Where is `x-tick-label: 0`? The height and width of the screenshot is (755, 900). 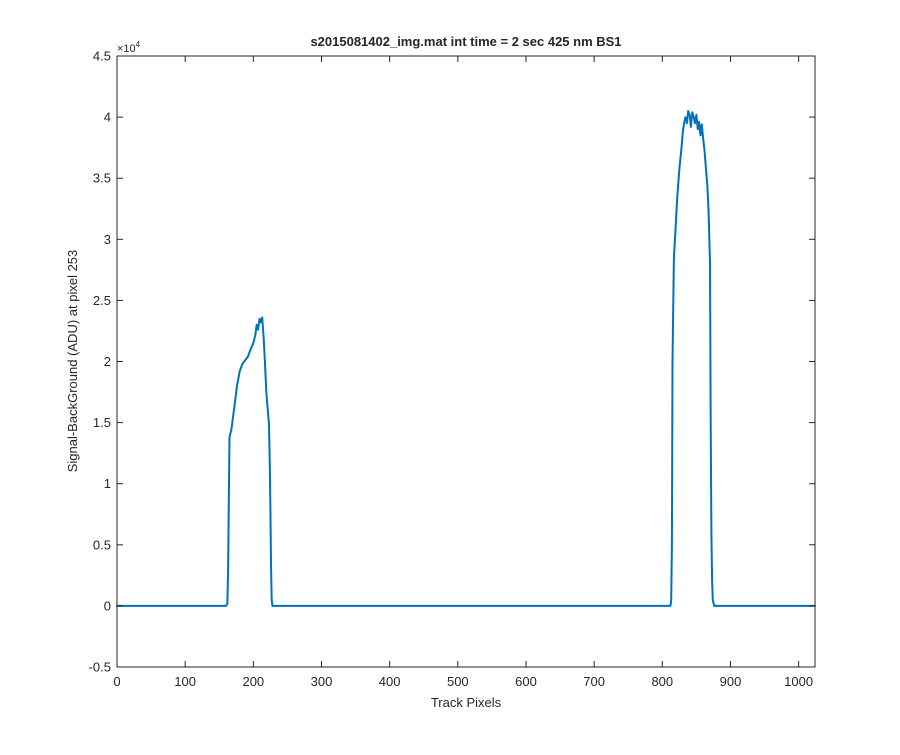 x-tick-label: 0 is located at coordinates (116, 681).